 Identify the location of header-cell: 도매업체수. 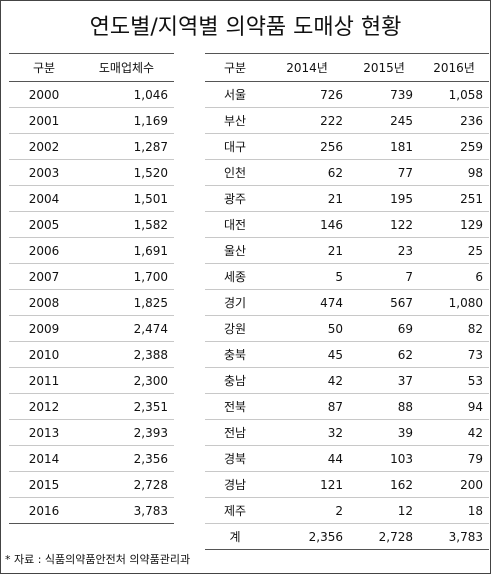
(126, 67).